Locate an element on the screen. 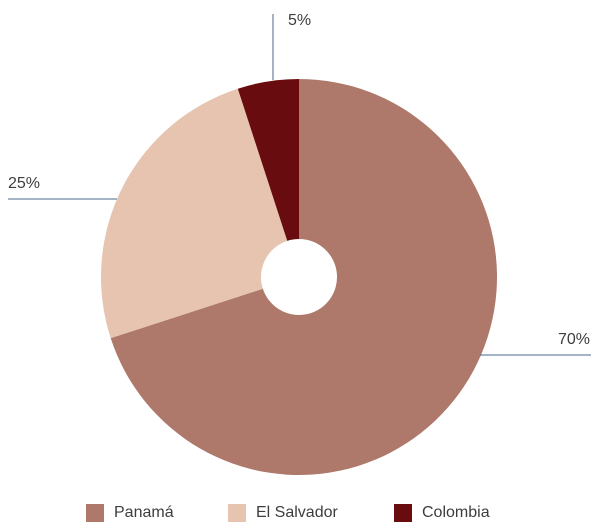  legend-label-colombia: Colombia is located at coordinates (456, 512).